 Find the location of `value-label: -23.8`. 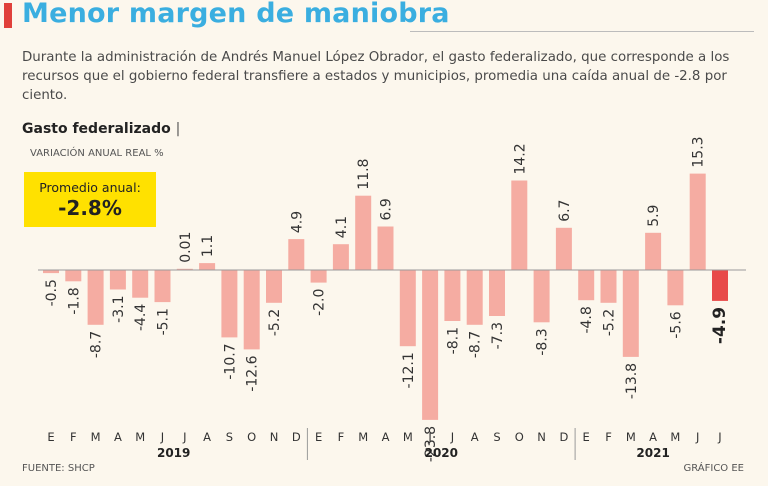

value-label: -23.8 is located at coordinates (431, 444).